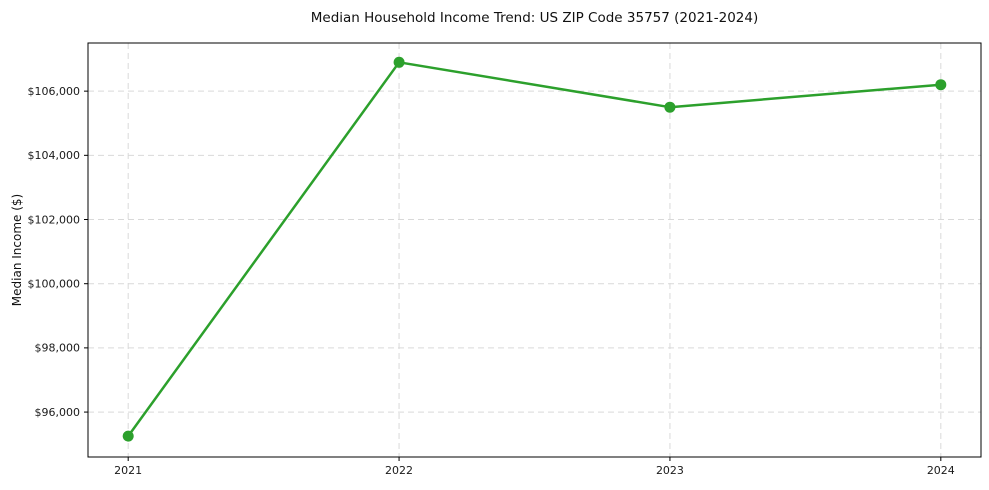  What do you see at coordinates (399, 470) in the screenshot?
I see `x-tick-label: 2022` at bounding box center [399, 470].